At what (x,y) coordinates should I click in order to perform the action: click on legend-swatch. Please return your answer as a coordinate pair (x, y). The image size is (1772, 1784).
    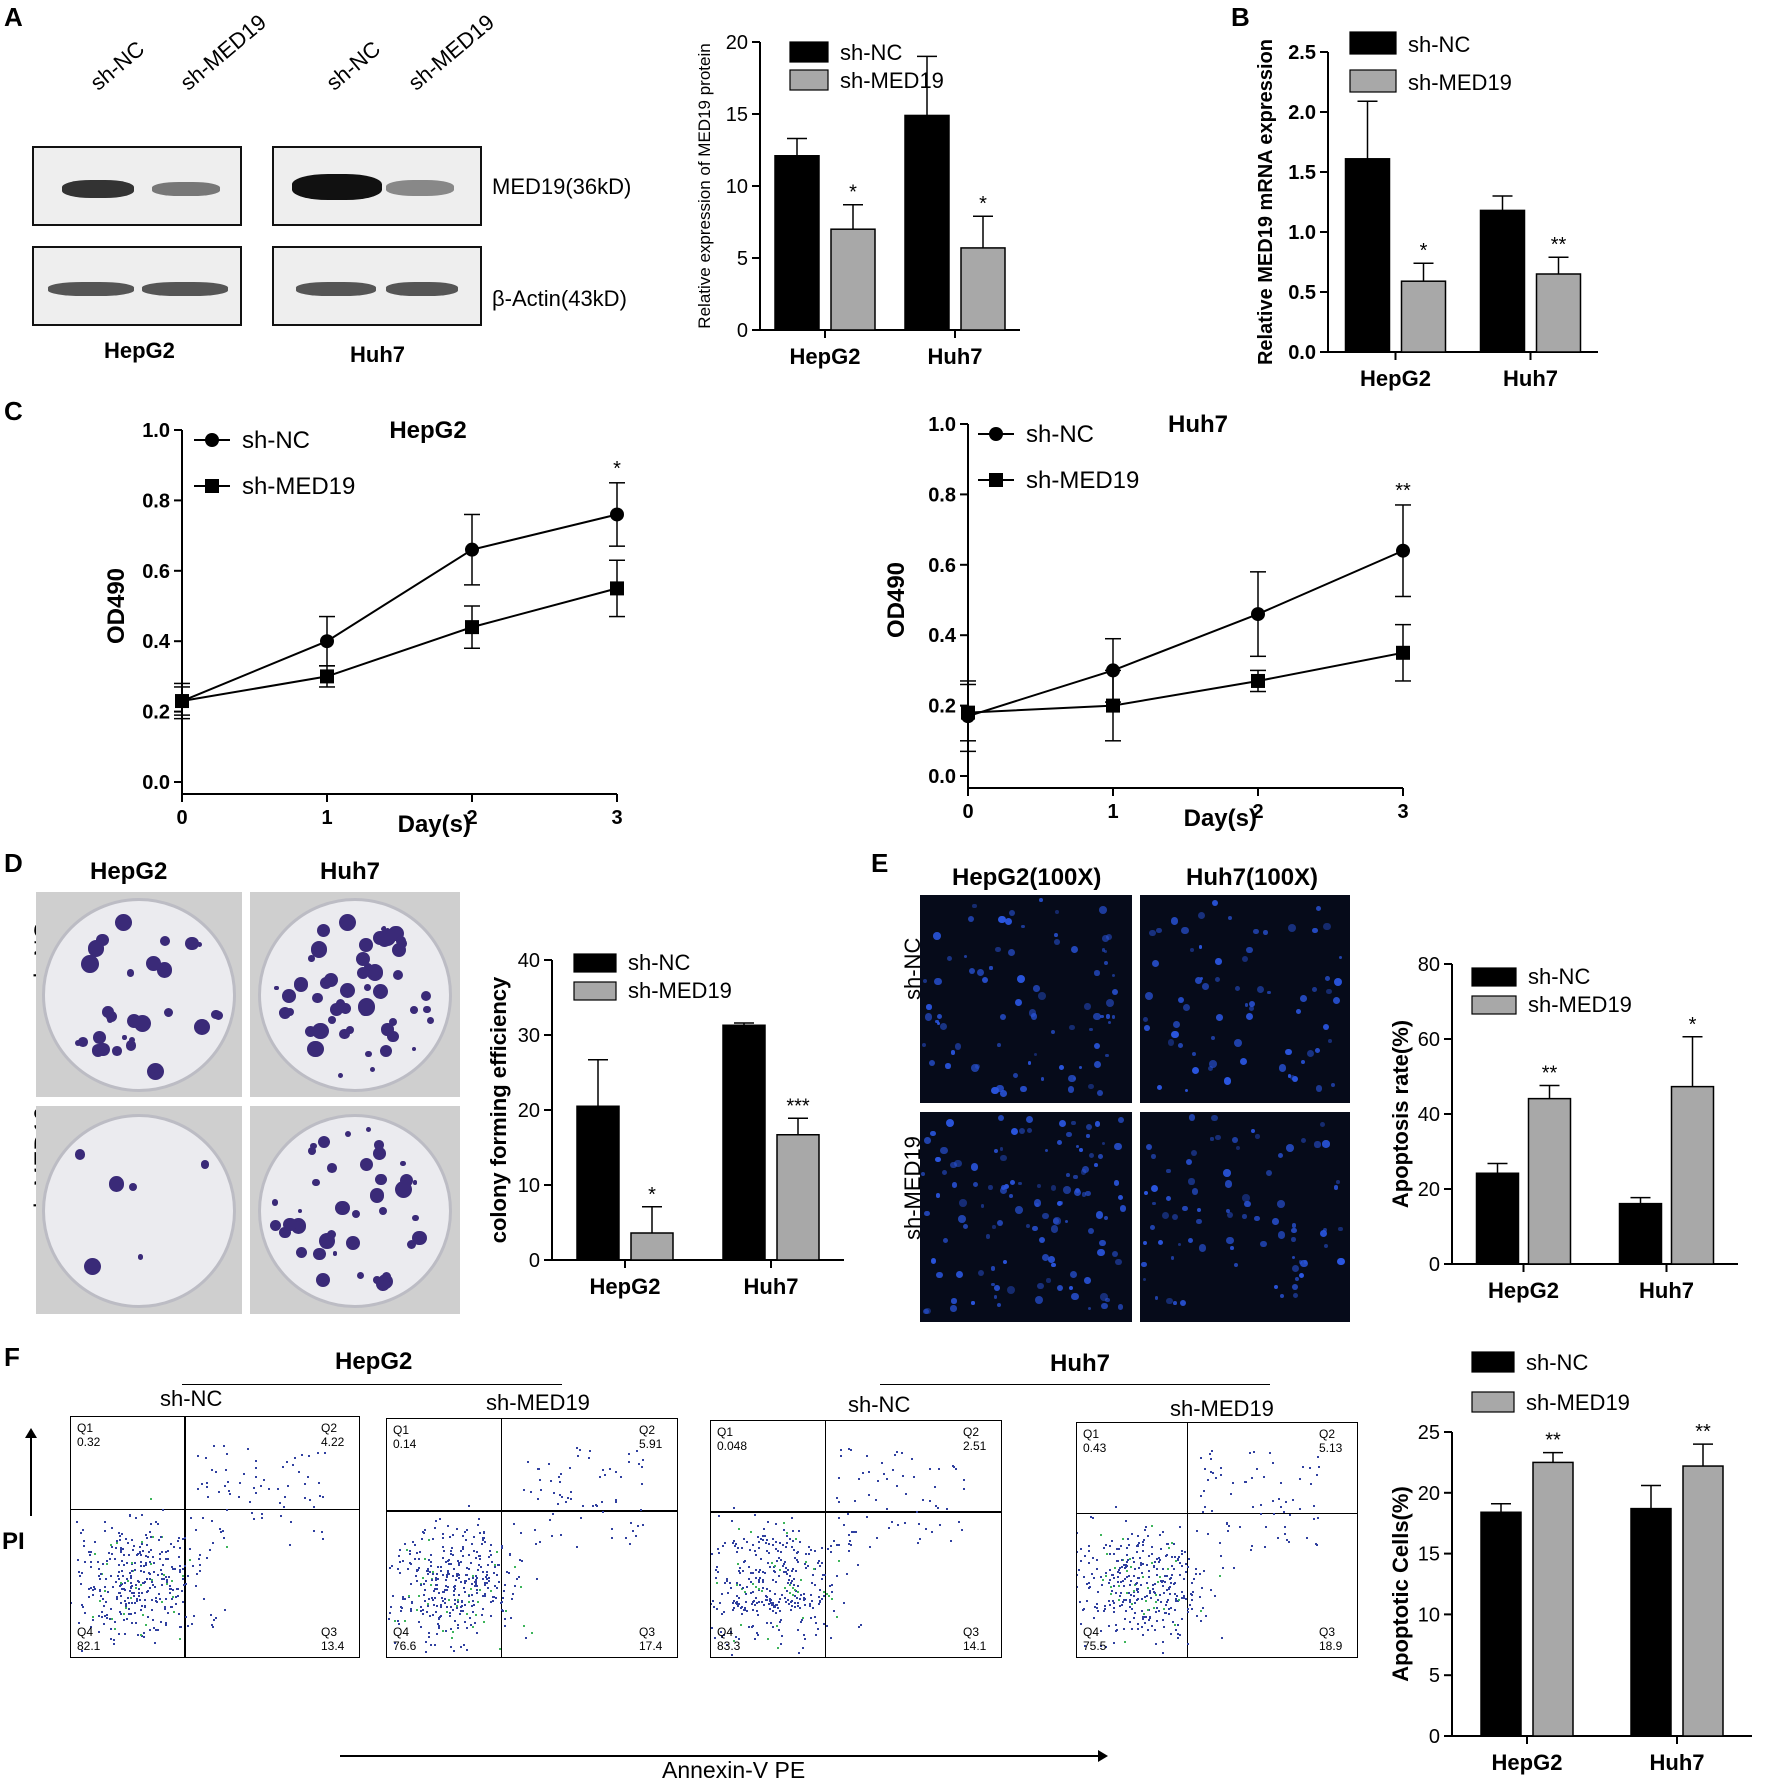
    Looking at the image, I should click on (809, 52).